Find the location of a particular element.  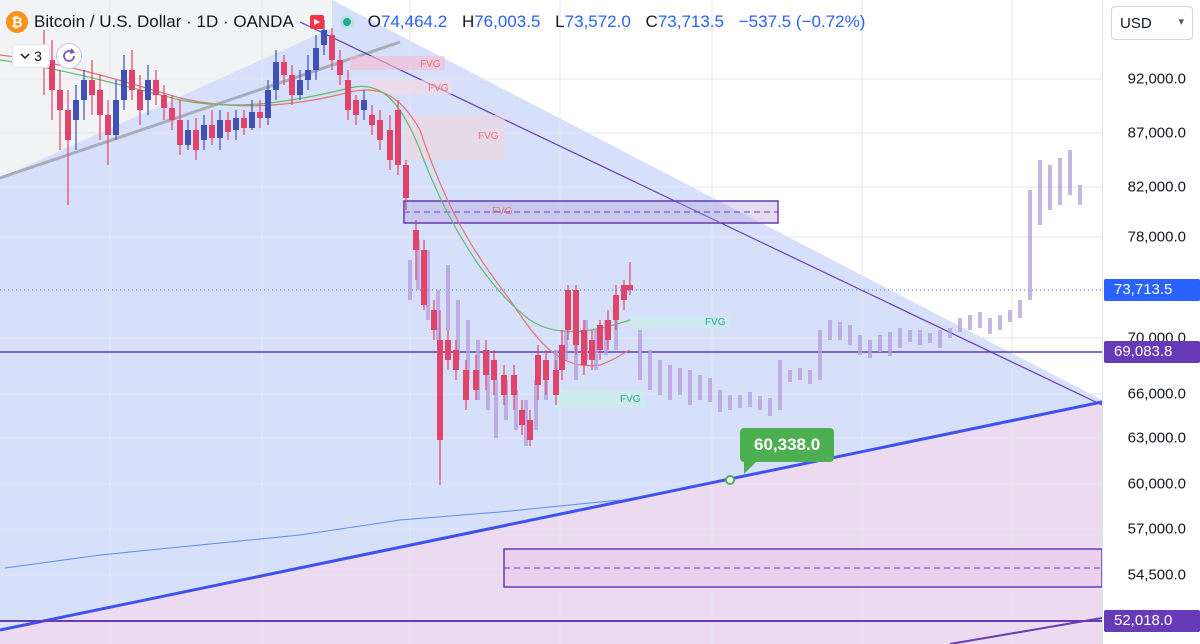

price-tick: 63,000.0 is located at coordinates (1156, 438).